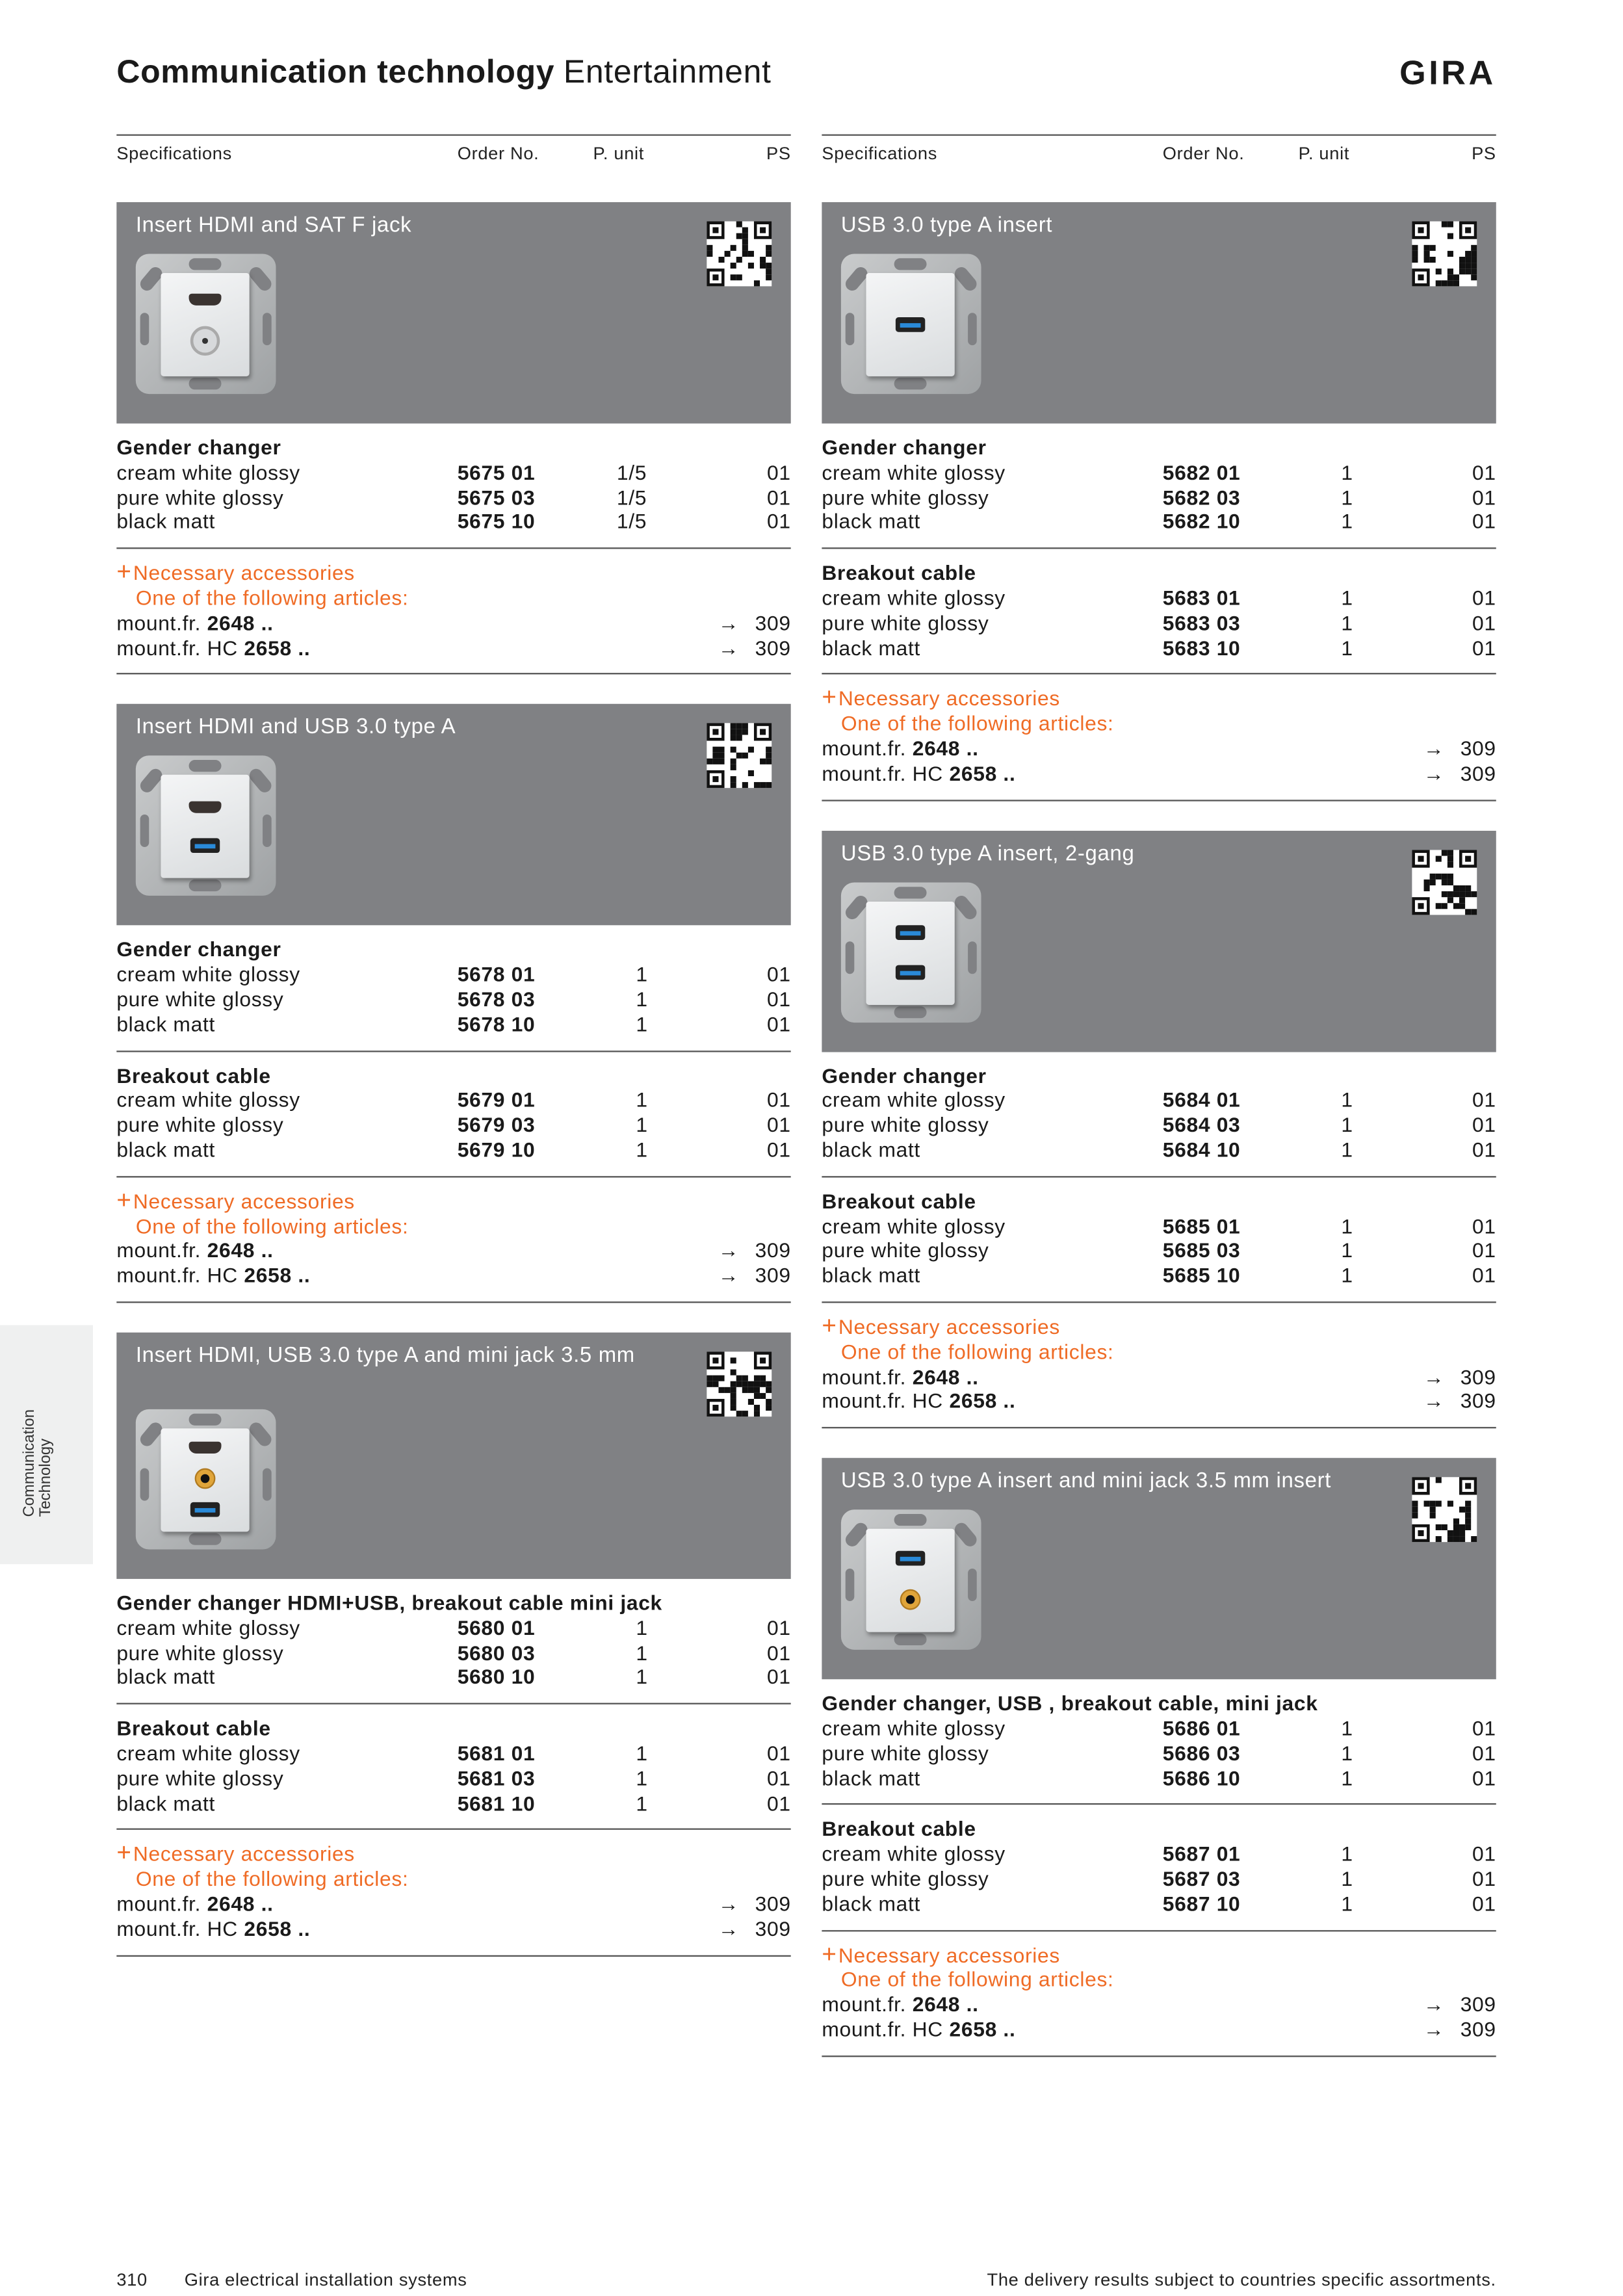 The image size is (1623, 2296). What do you see at coordinates (1201, 1854) in the screenshot?
I see `order-number: 5687 01` at bounding box center [1201, 1854].